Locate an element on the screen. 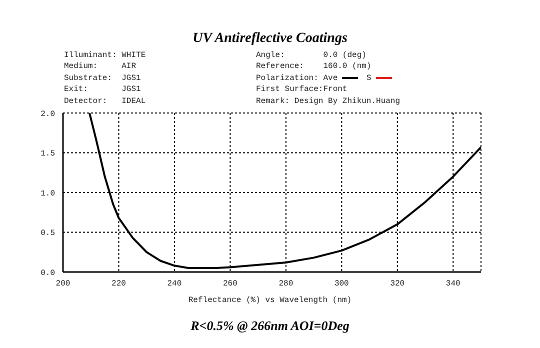  y-tick-label: 0.5 is located at coordinates (48, 233).